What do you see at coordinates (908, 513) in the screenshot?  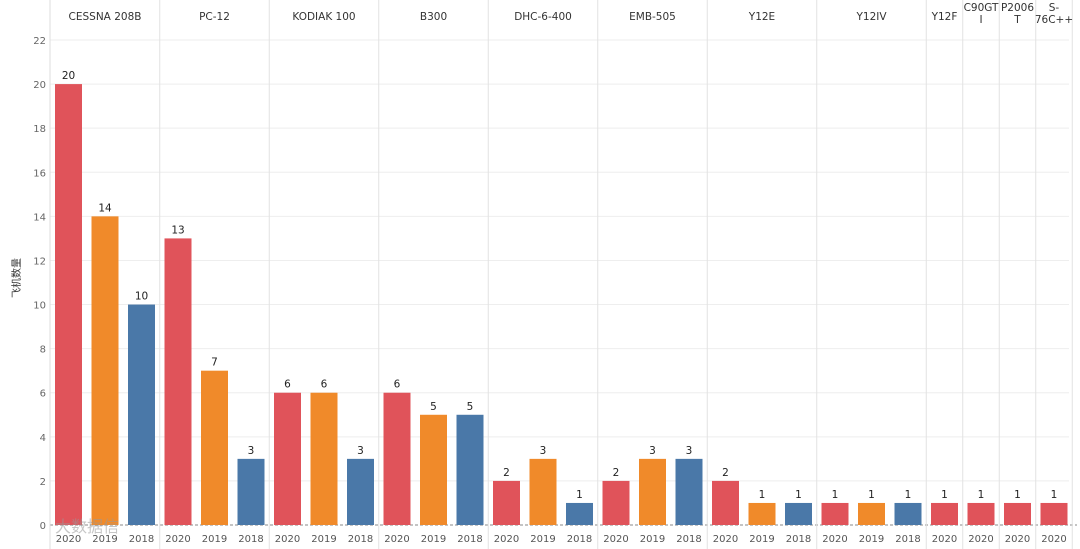 I see `bar-Y12IV-2018` at bounding box center [908, 513].